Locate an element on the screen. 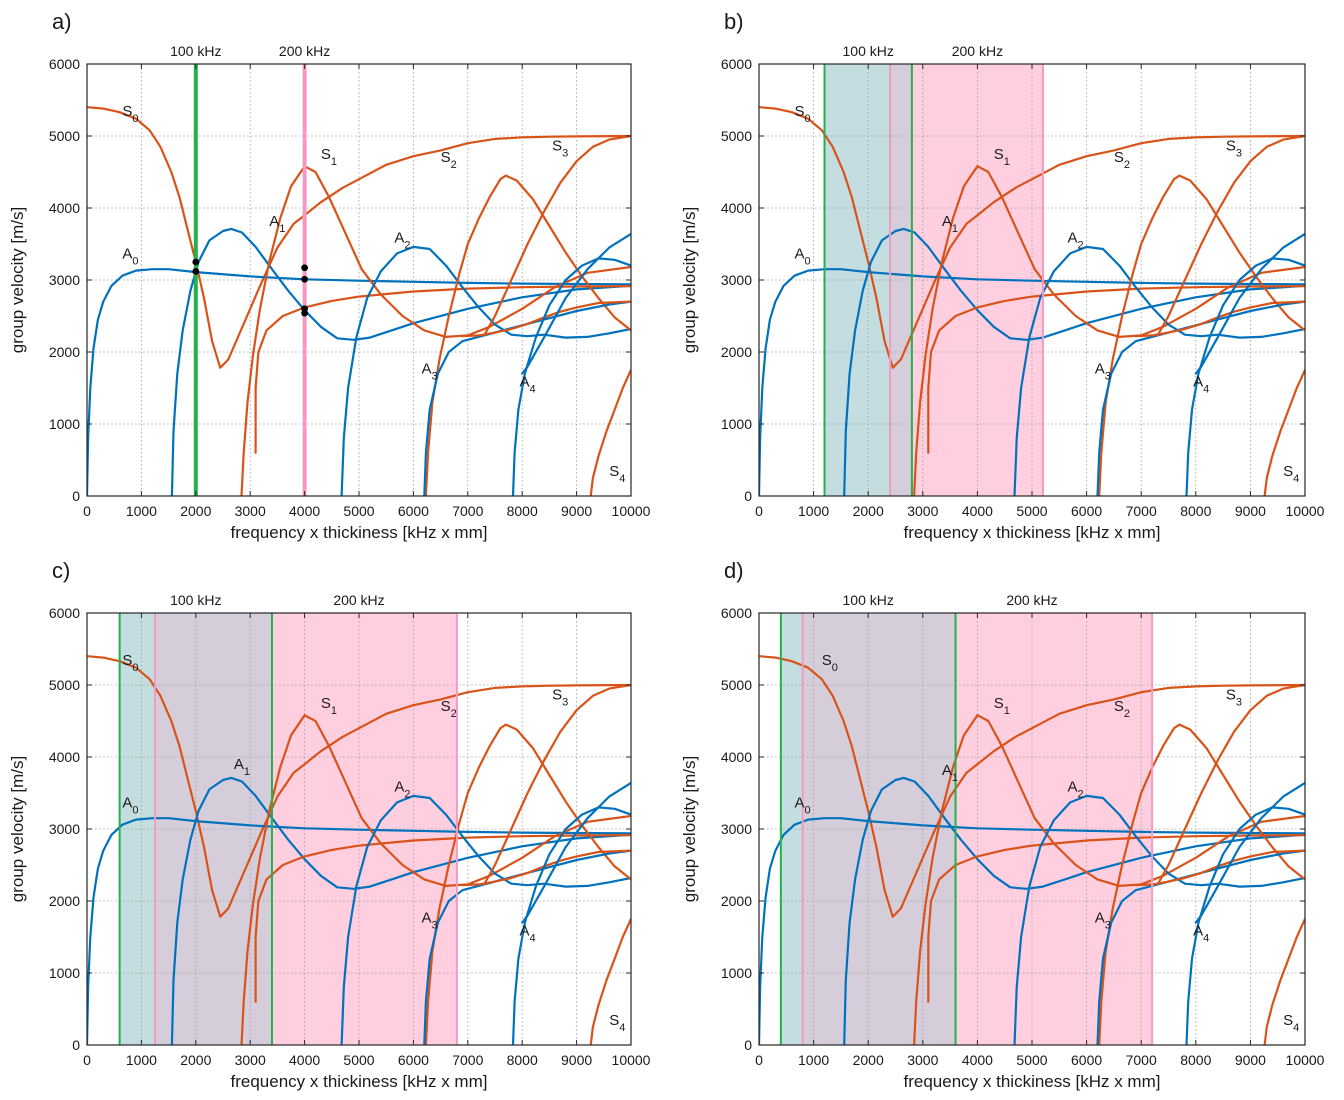 This screenshot has width=1344, height=1100. mode-label-subscript: 4 is located at coordinates (622, 1028).